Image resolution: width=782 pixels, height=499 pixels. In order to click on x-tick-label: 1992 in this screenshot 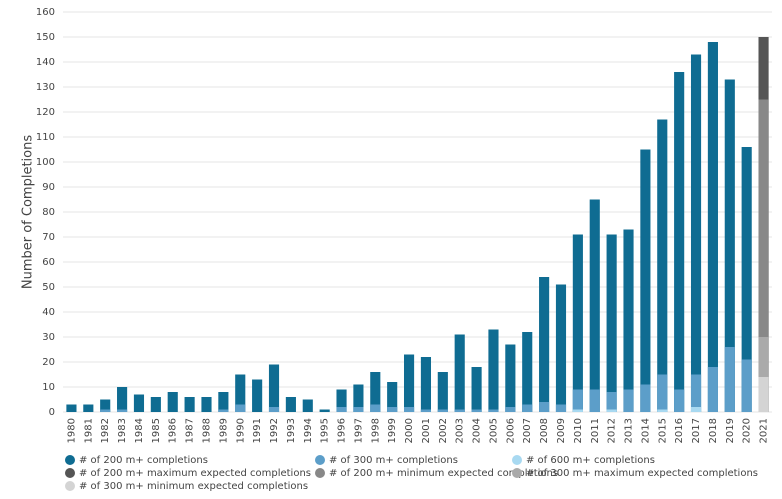, I will do `click(274, 430)`.